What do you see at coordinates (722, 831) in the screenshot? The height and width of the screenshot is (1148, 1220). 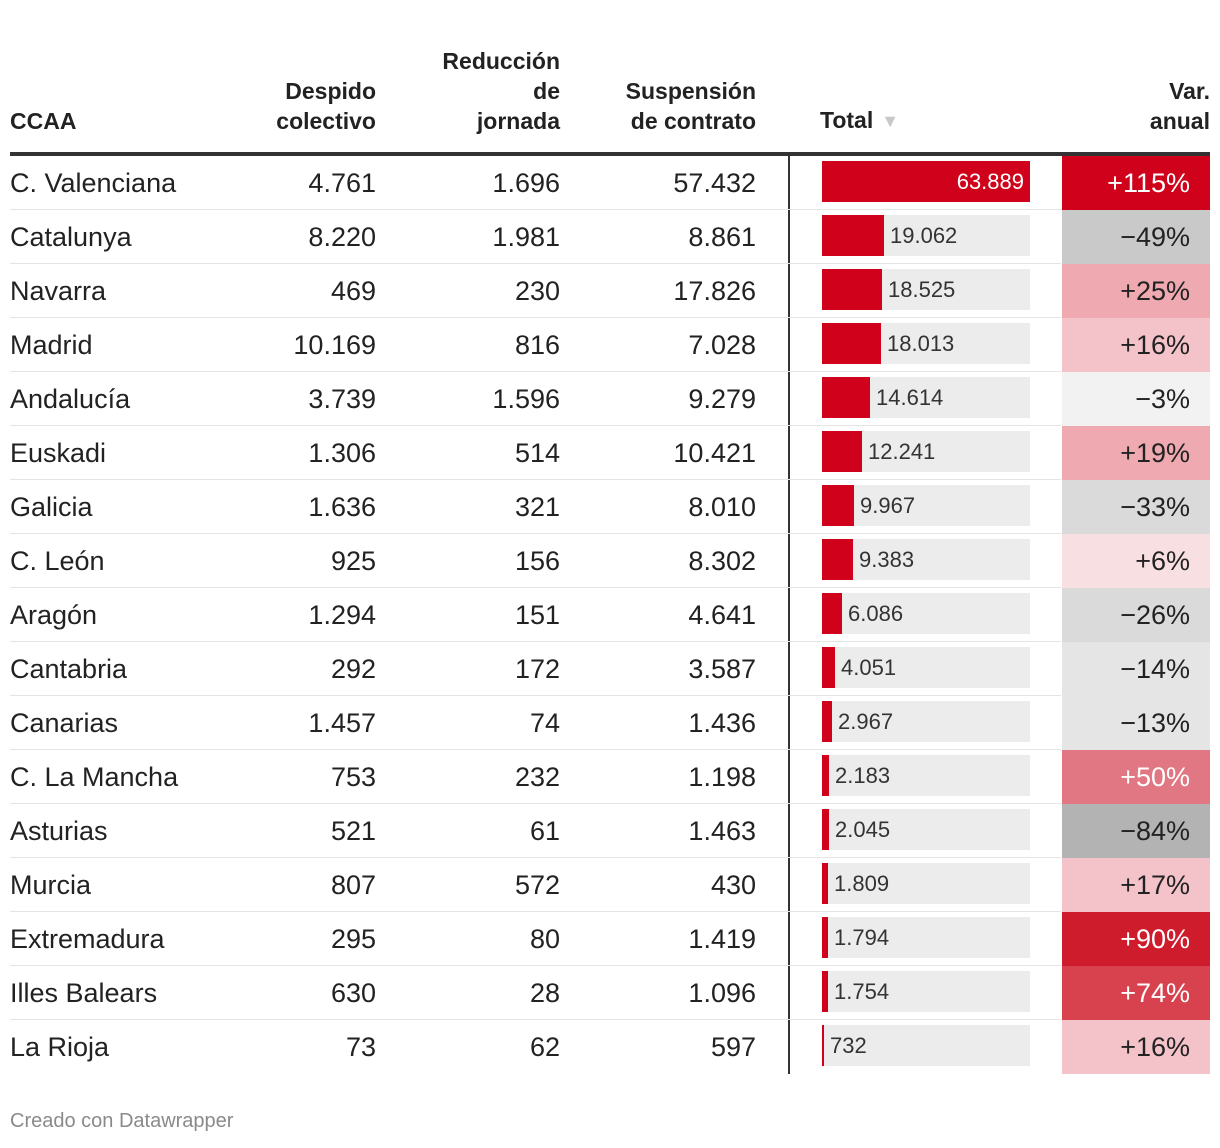 I see `cell-suspension: 1.463` at bounding box center [722, 831].